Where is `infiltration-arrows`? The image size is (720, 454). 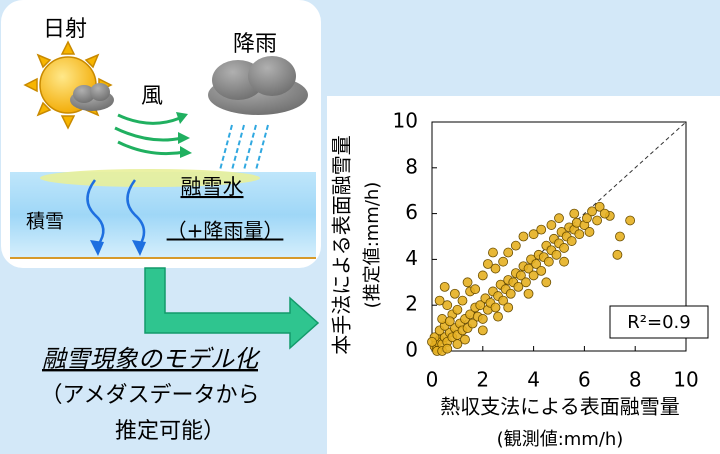 infiltration-arrows is located at coordinates (116, 212).